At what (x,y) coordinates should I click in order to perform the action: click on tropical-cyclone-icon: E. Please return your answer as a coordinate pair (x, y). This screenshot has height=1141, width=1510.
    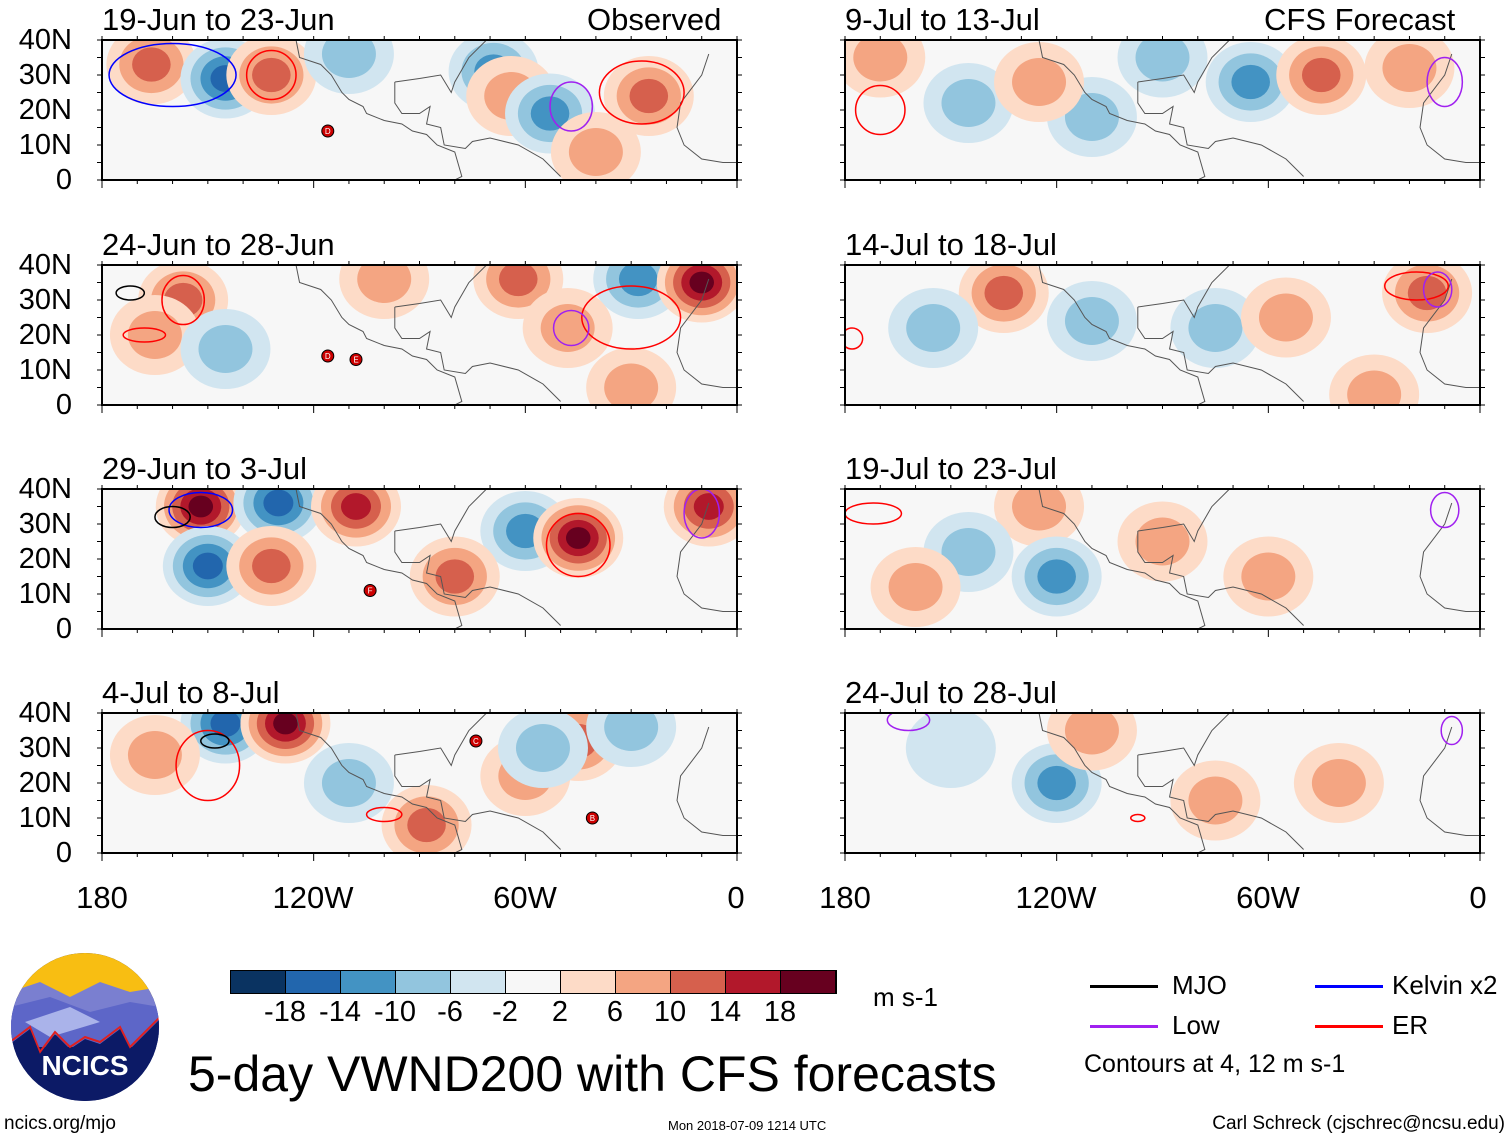
    Looking at the image, I should click on (356, 359).